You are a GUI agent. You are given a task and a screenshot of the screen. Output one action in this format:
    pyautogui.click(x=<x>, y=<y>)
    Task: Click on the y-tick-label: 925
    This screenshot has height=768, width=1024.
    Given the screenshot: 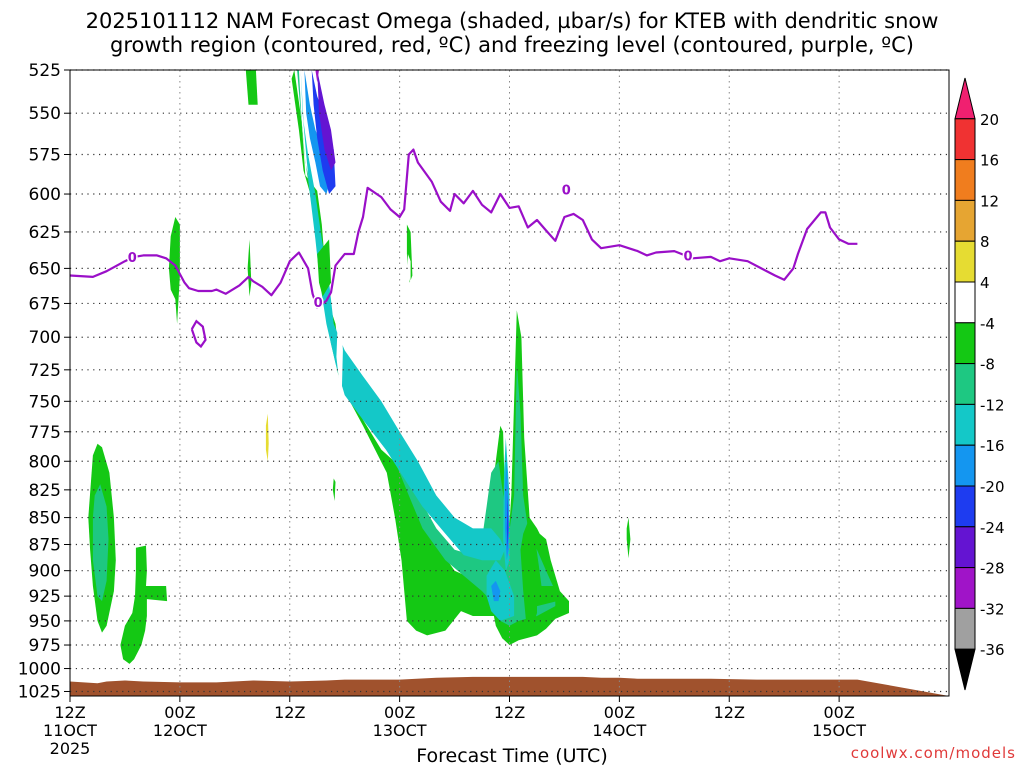 What is the action you would take?
    pyautogui.click(x=45, y=597)
    